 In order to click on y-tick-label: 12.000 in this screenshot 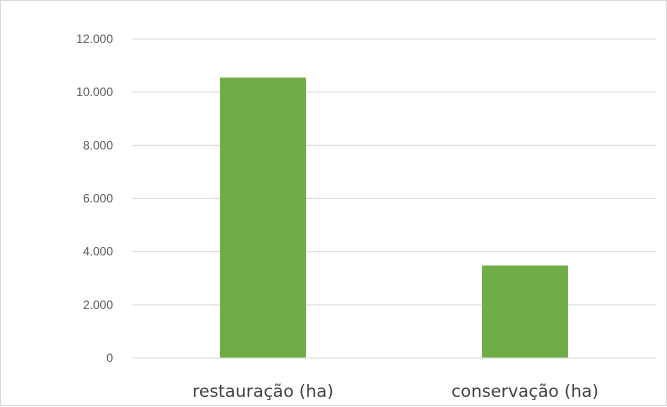, I will do `click(94, 39)`.